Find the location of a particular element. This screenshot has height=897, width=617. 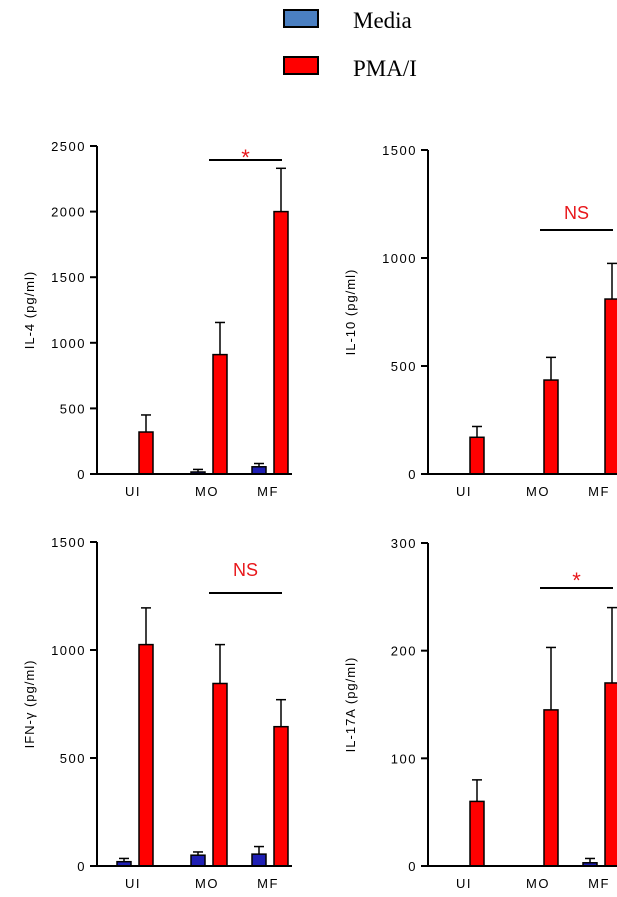

y-tick-label: 300 is located at coordinates (404, 543).